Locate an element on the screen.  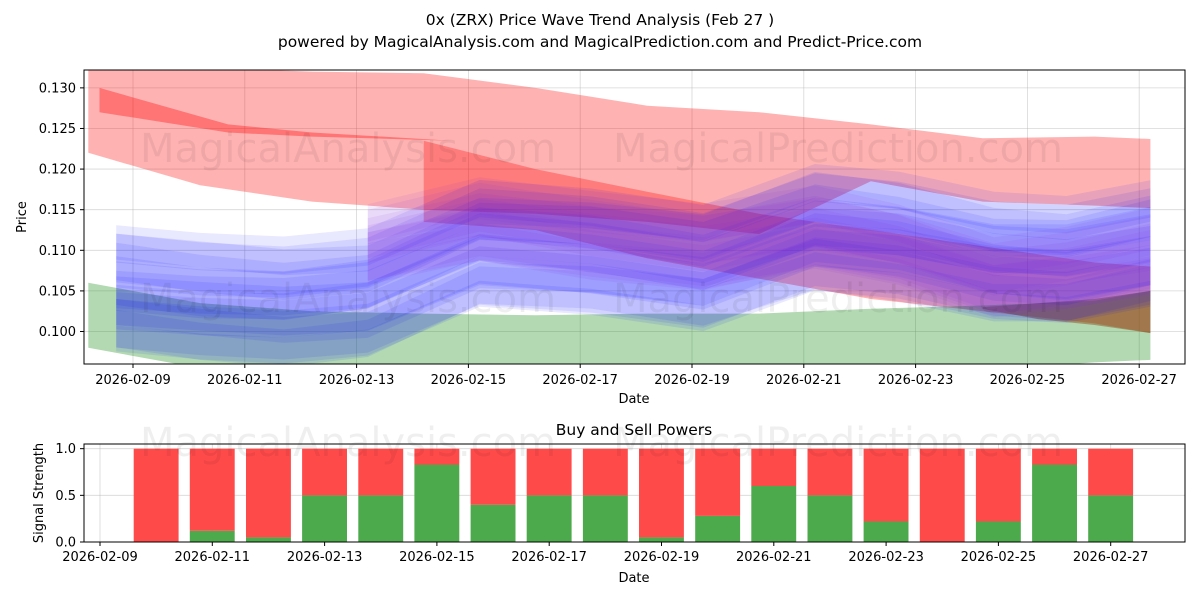
green-band is located at coordinates (619, 323).